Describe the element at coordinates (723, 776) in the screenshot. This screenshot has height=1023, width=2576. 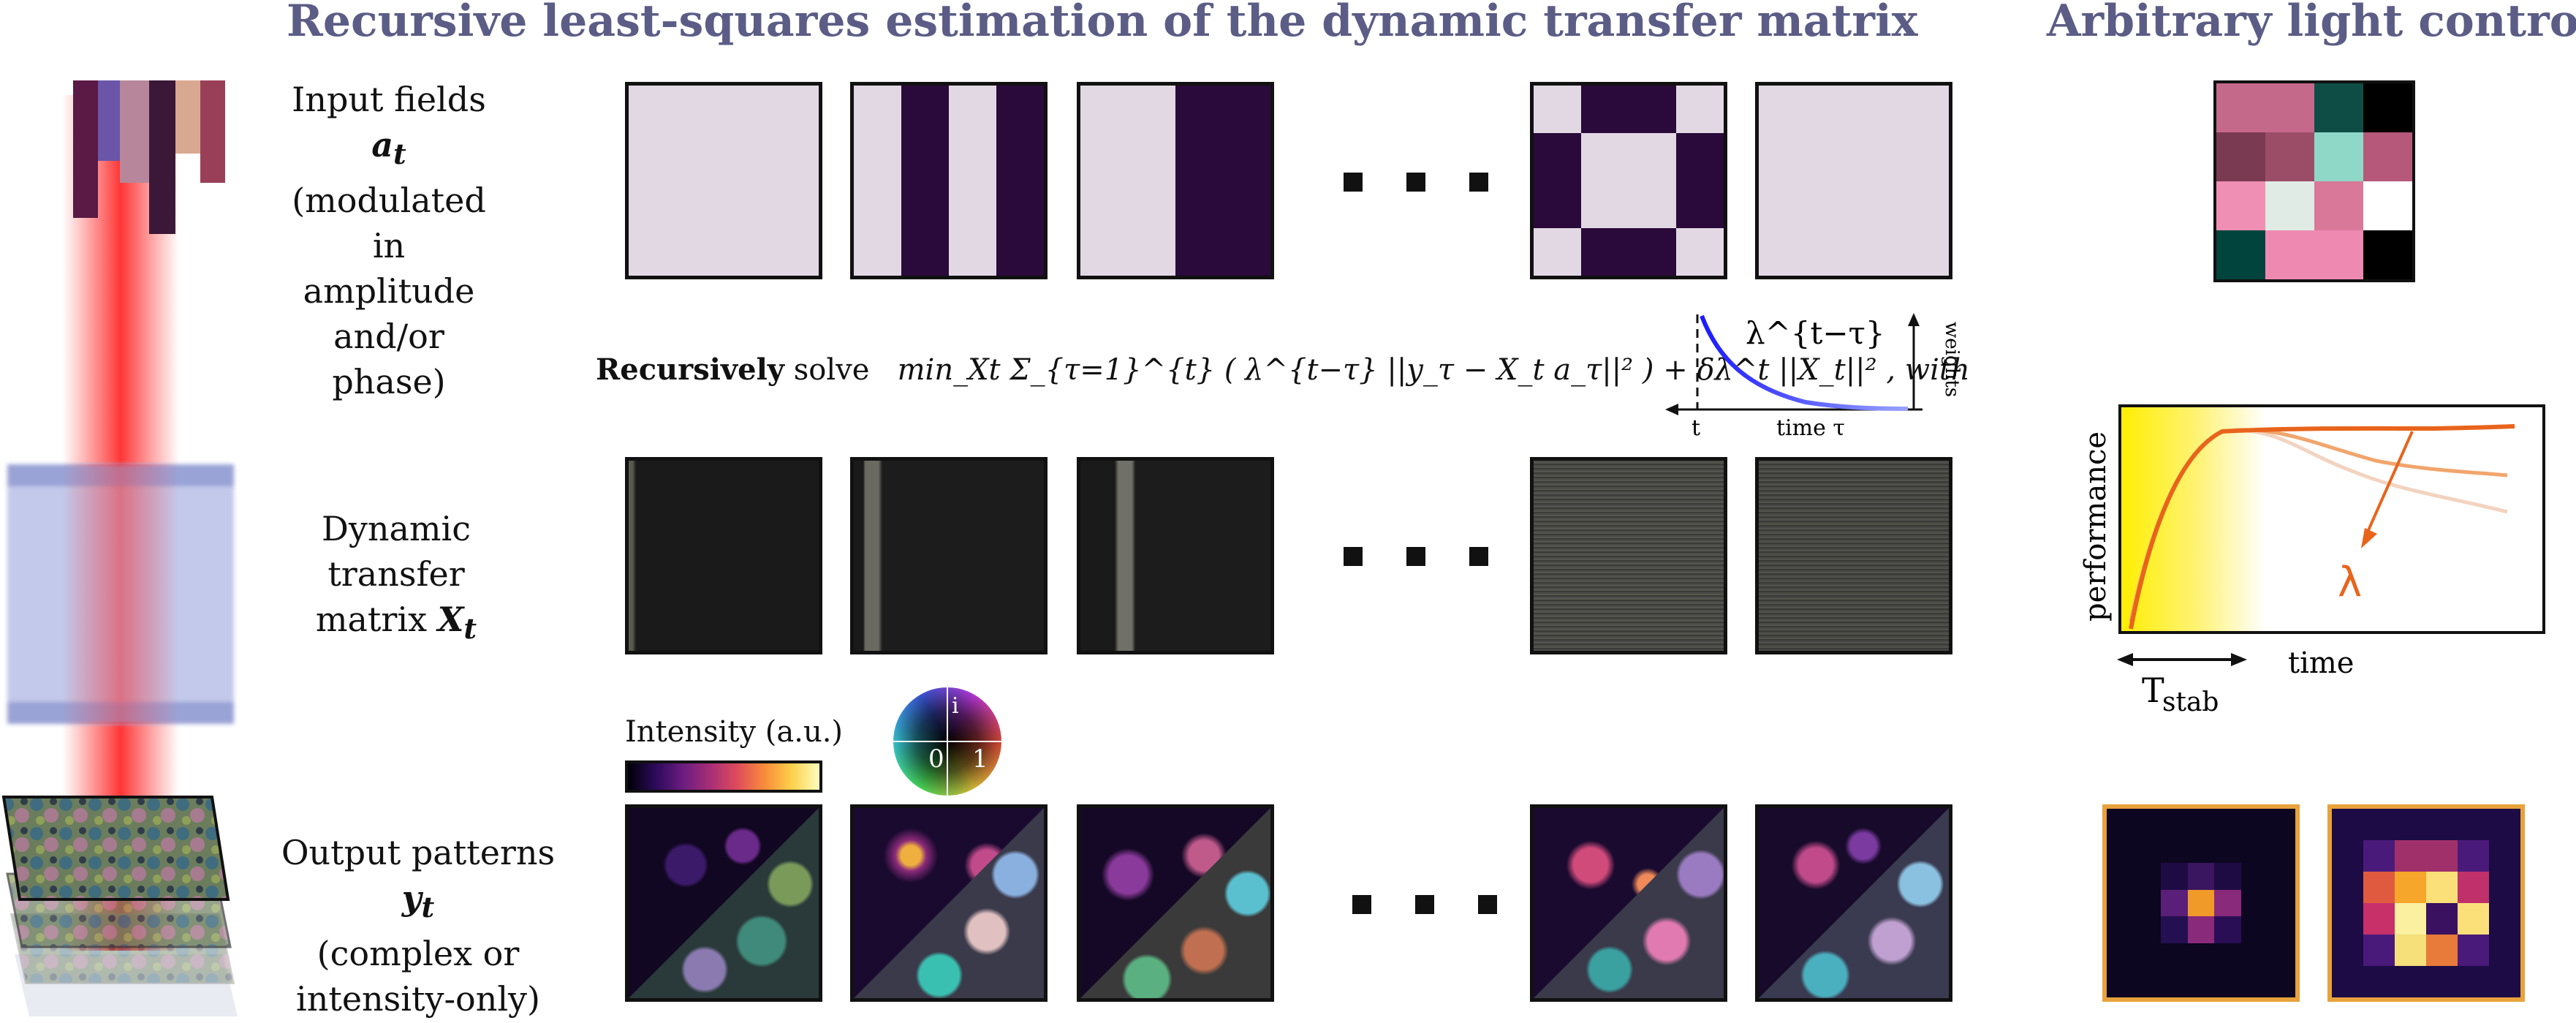
I see `intensity-colorbar` at that location.